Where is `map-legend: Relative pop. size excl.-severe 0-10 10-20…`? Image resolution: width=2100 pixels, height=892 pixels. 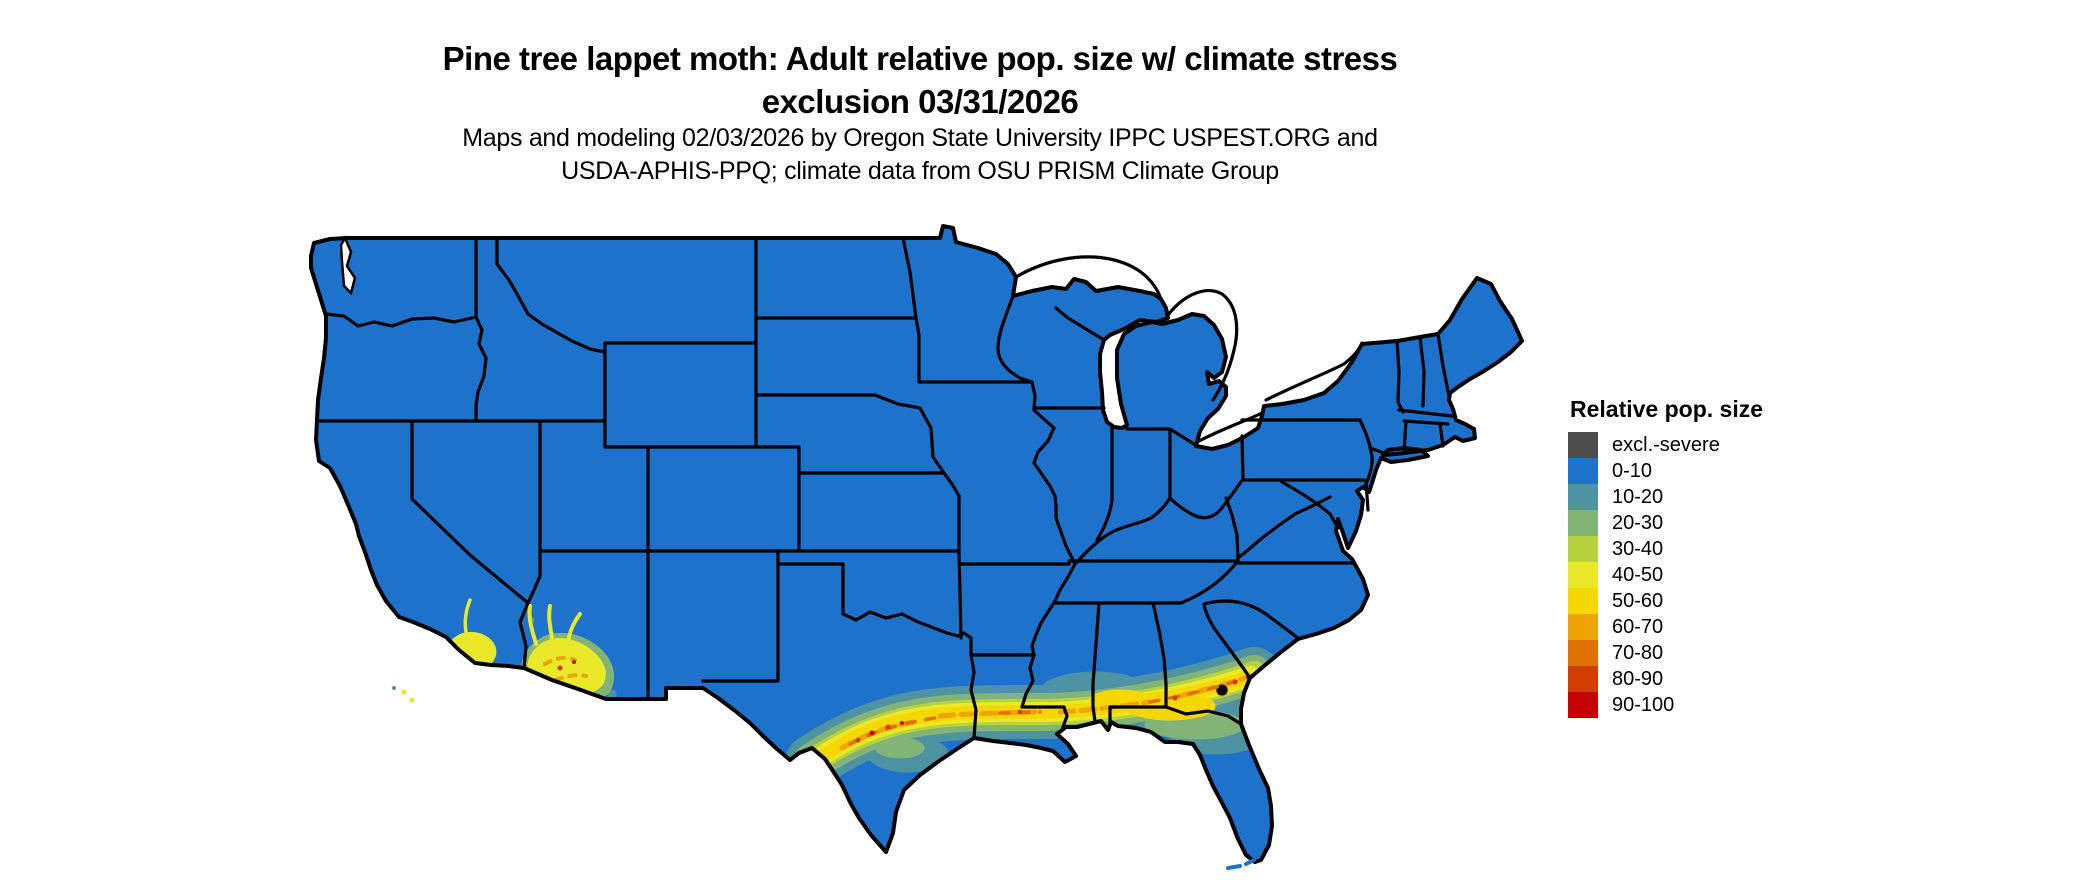 map-legend: Relative pop. size excl.-severe 0-10 10-20… is located at coordinates (1718, 557).